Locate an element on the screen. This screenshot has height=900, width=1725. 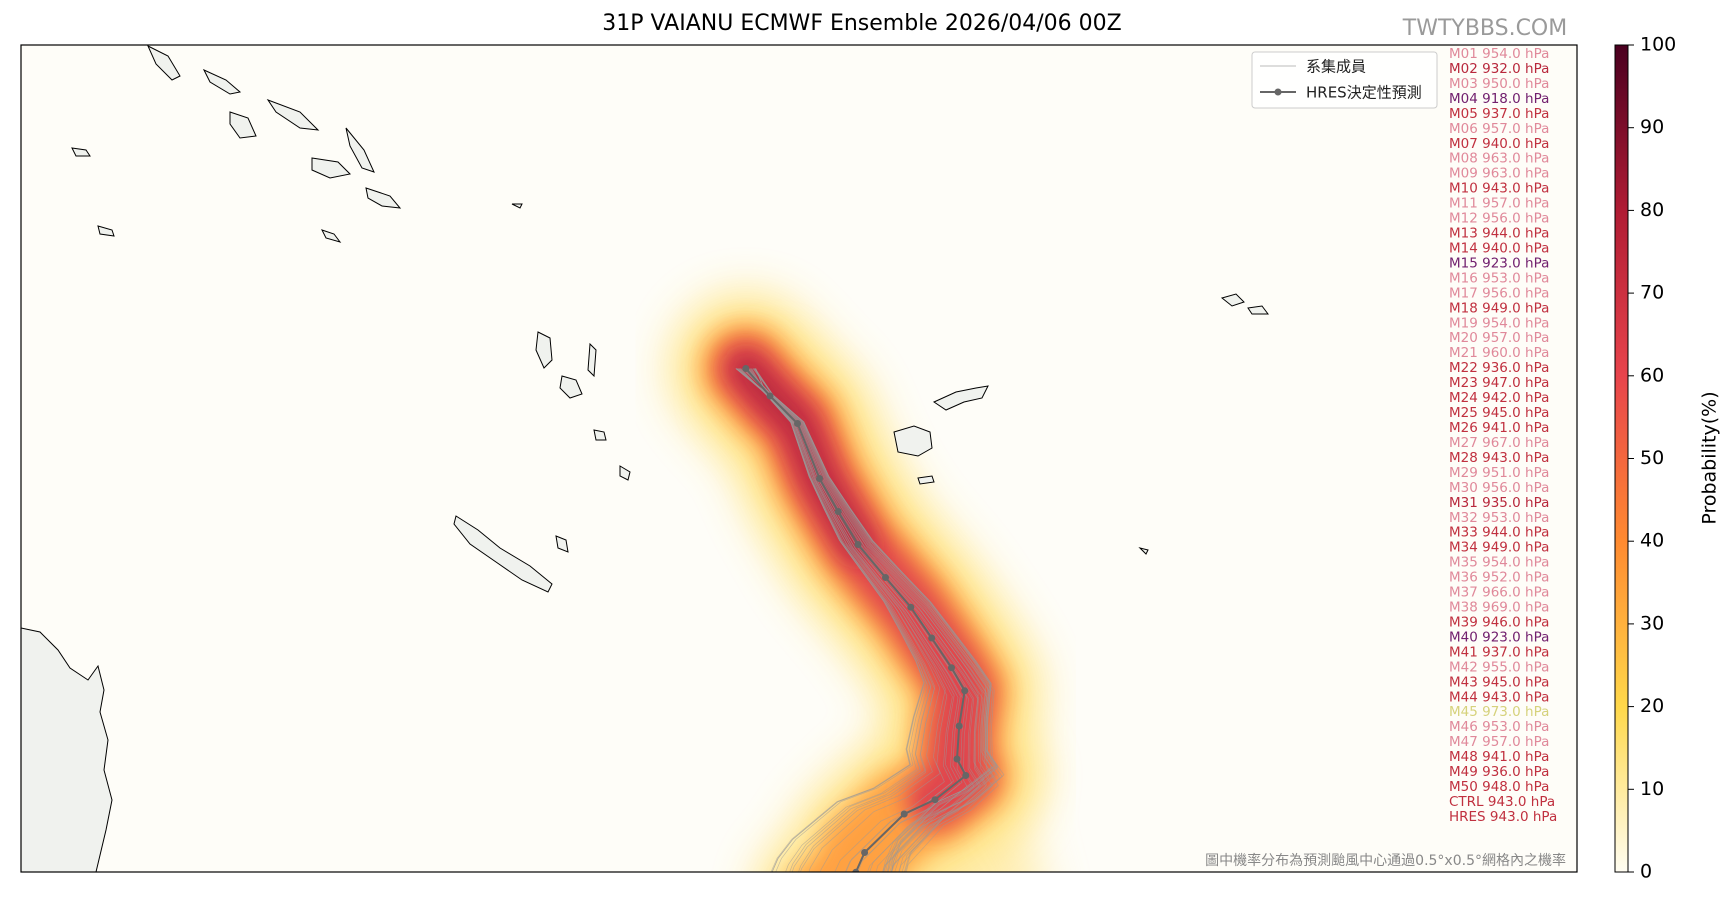
hres-track is located at coordinates (856, 618).